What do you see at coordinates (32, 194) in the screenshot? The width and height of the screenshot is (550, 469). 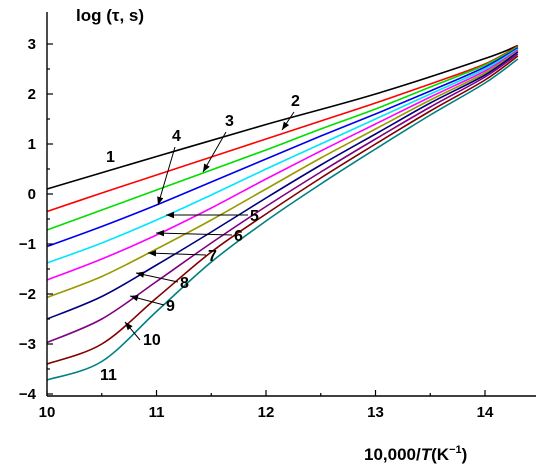 I see `y-tick-label: 0` at bounding box center [32, 194].